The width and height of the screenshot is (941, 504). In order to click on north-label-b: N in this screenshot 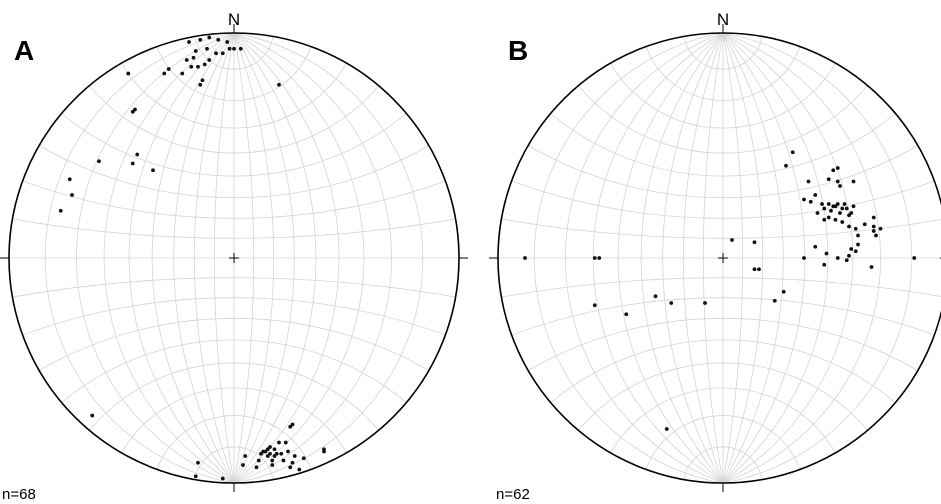, I will do `click(723, 19)`.